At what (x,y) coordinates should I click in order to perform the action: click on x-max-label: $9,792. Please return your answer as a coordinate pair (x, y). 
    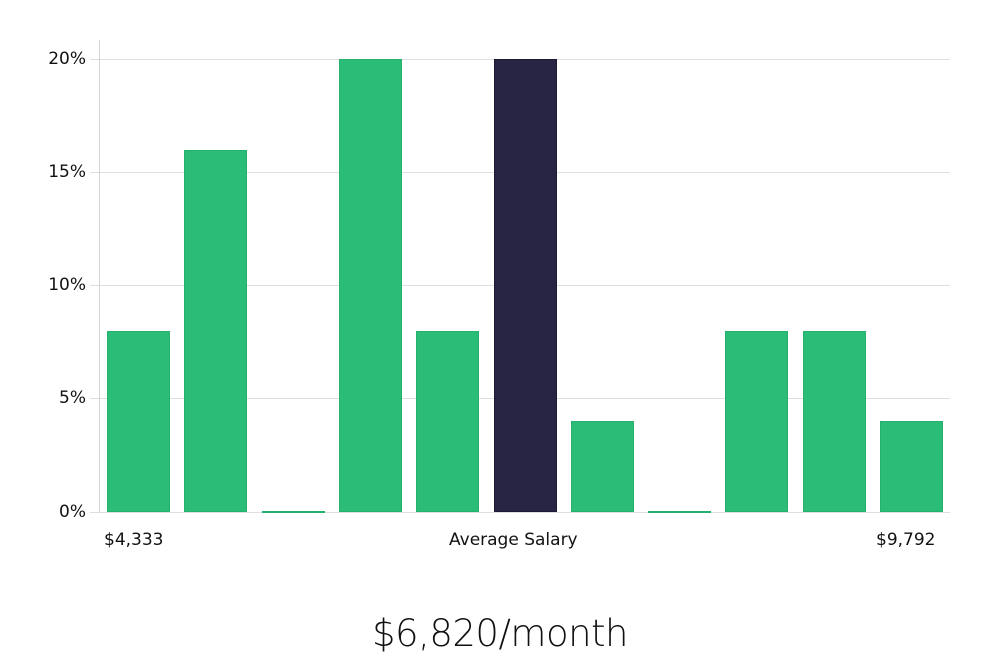
    Looking at the image, I should click on (906, 540).